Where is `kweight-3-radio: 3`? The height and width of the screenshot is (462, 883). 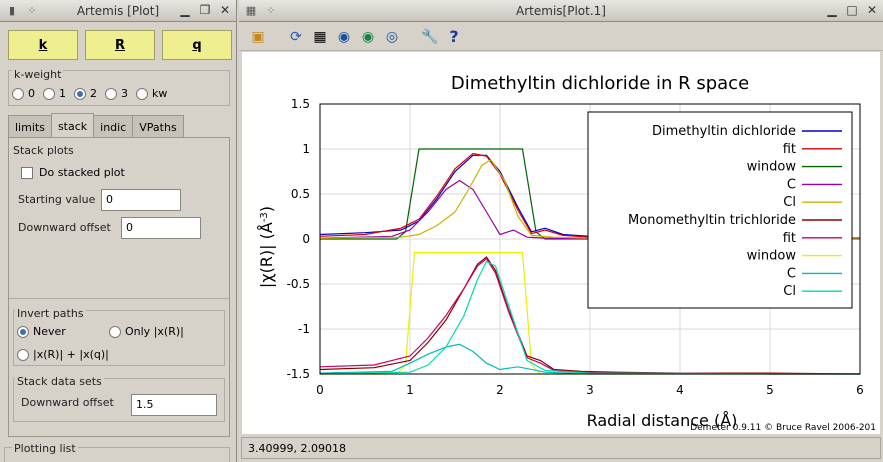 kweight-3-radio: 3 is located at coordinates (116, 93).